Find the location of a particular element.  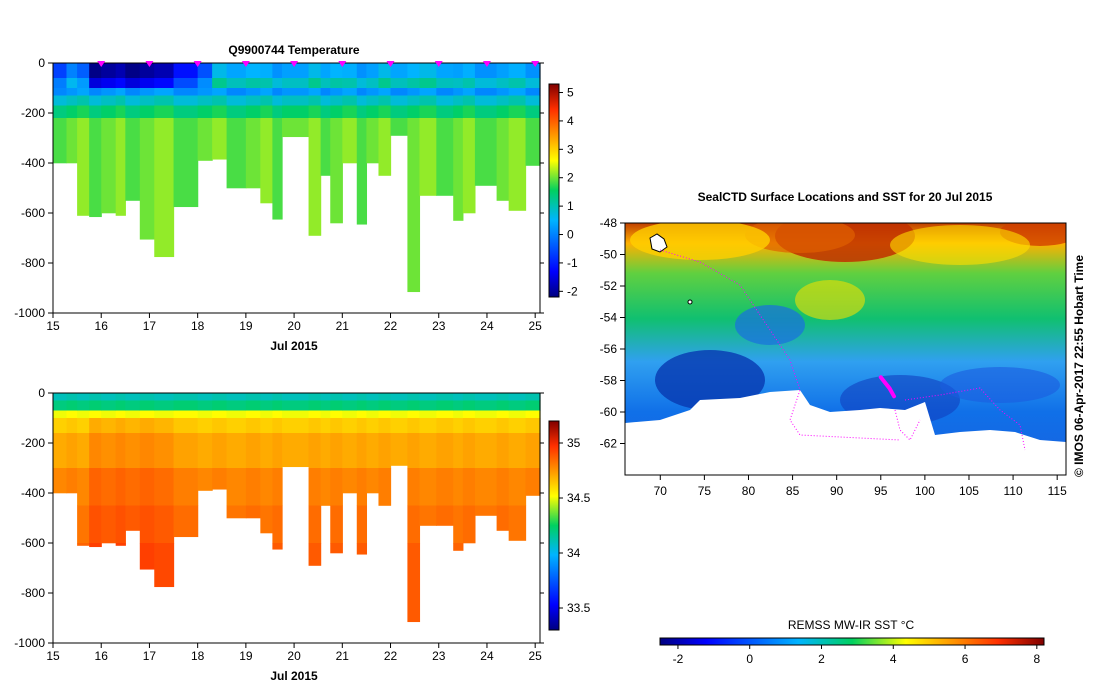

credit-text: © IMOS 06-Apr-2017 22:55 Hobart Time is located at coordinates (1079, 366).